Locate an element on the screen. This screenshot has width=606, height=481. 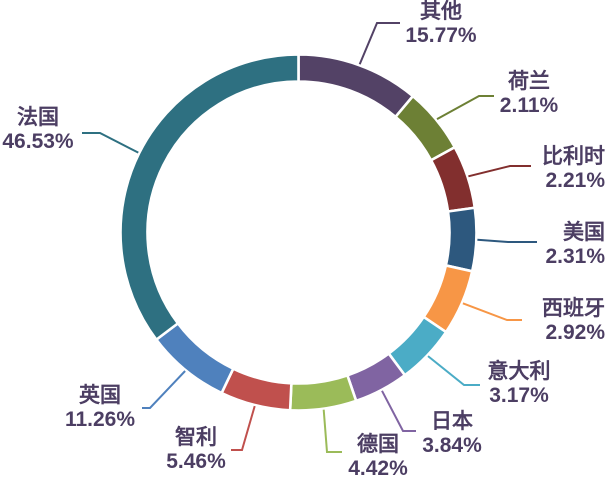
slice-uk is located at coordinates (195, 358).